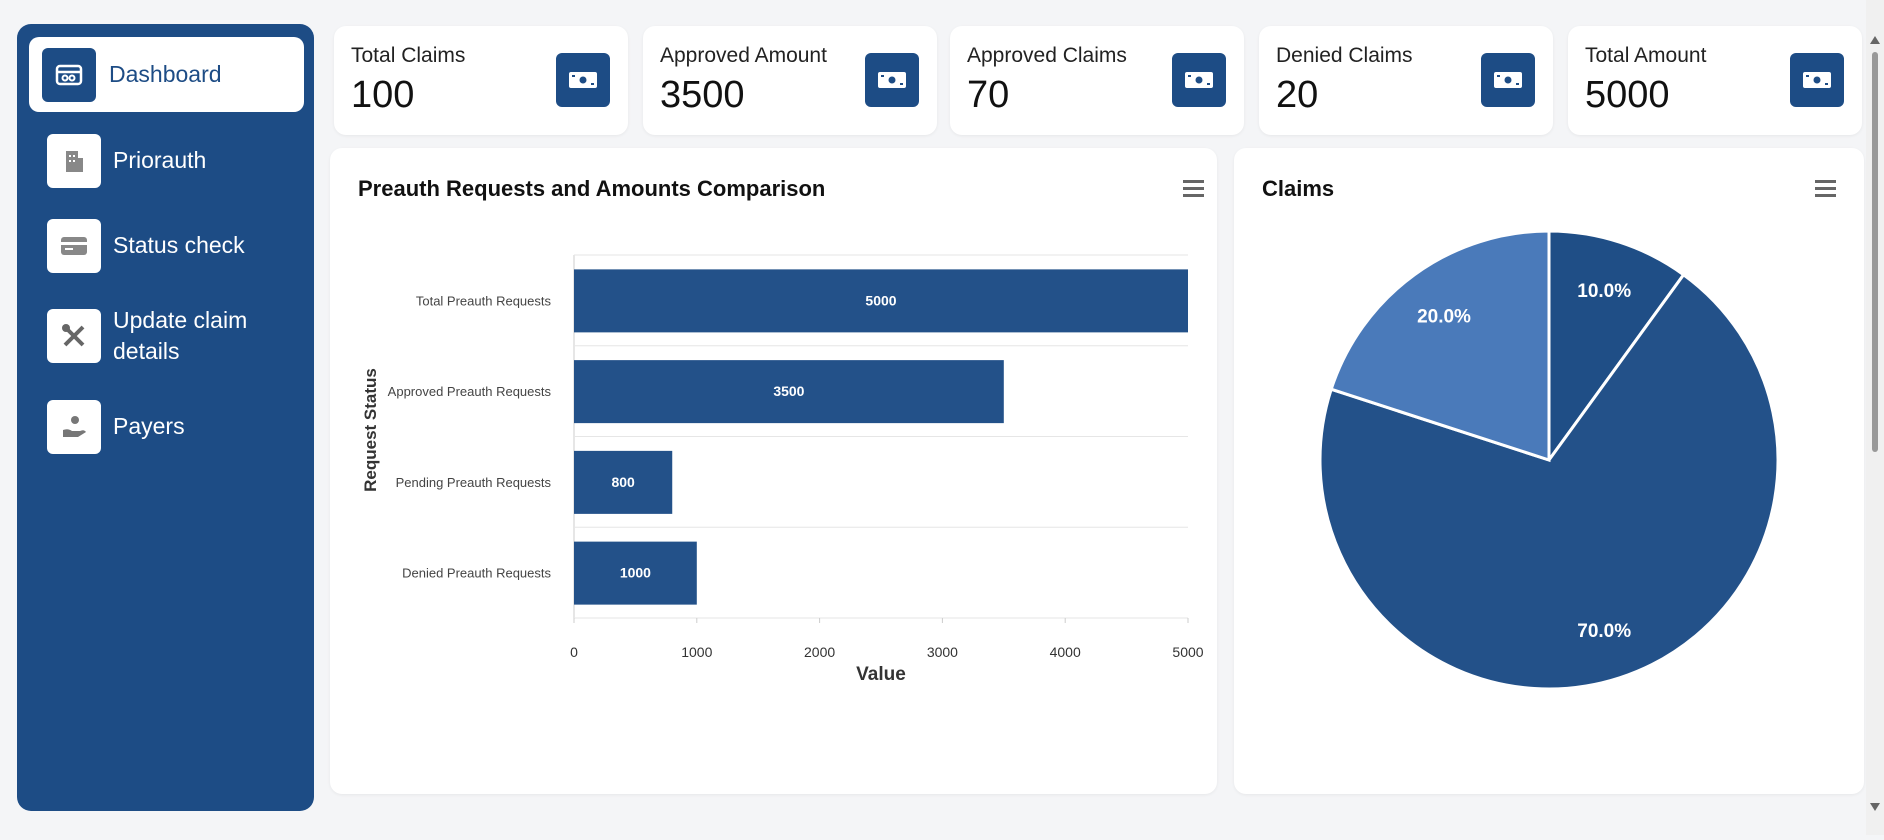 The image size is (1884, 840). I want to click on data-label: 1000, so click(635, 573).